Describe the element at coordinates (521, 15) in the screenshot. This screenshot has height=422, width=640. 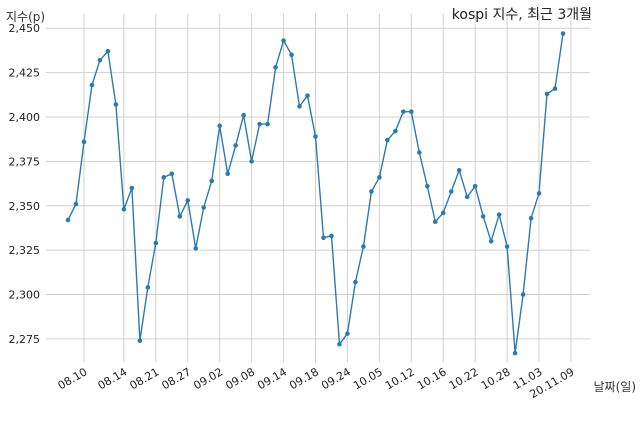
I see `chart-title: kospi 지수, 최근 3개월` at that location.